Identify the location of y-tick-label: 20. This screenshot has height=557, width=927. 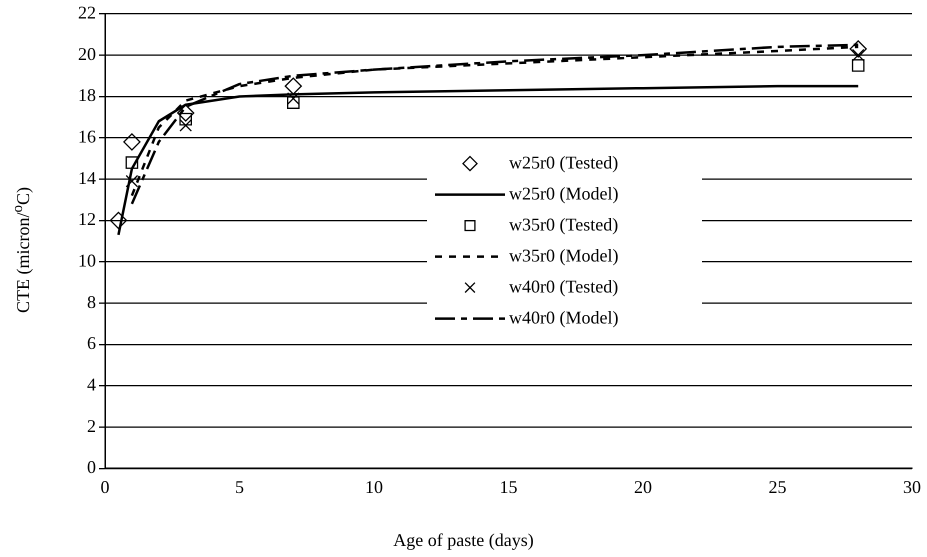
(87, 54).